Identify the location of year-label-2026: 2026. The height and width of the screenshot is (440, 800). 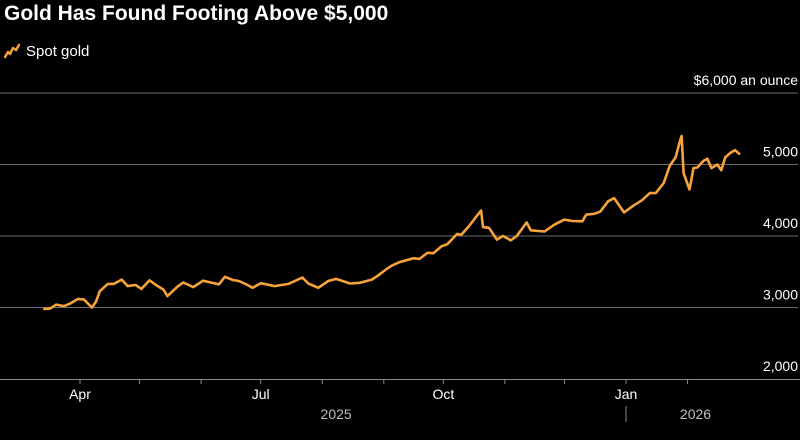
(695, 414).